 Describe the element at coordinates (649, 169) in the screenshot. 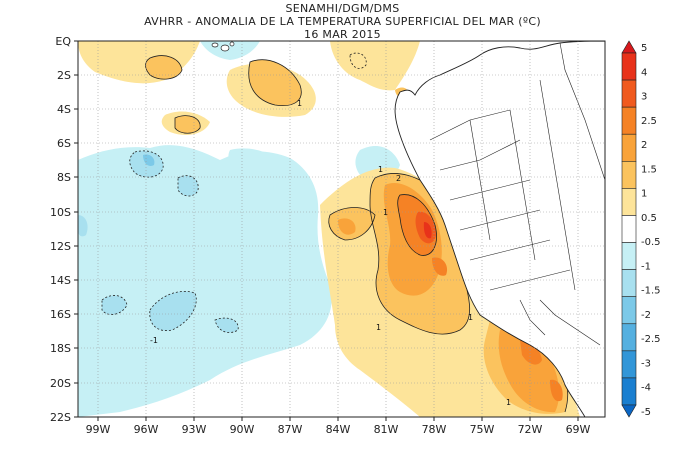

I see `colorbar-label: 1.5` at that location.